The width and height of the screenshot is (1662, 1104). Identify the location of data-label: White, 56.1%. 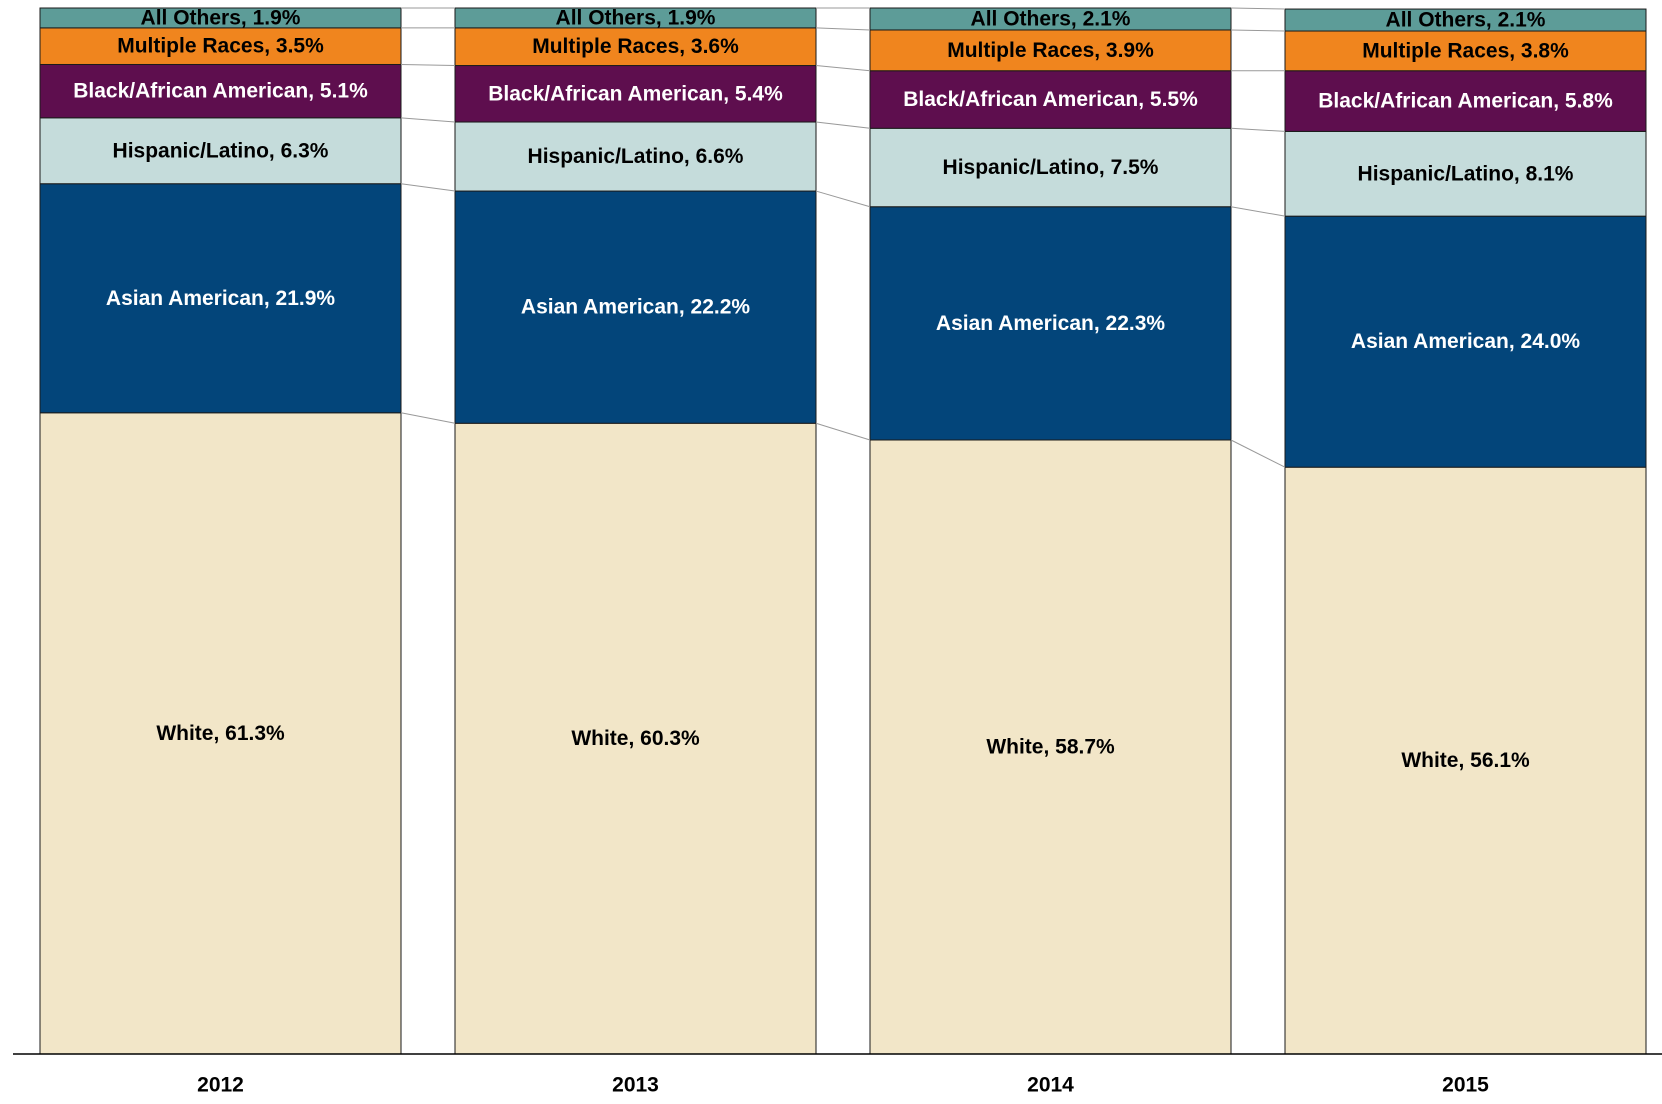
(1465, 760).